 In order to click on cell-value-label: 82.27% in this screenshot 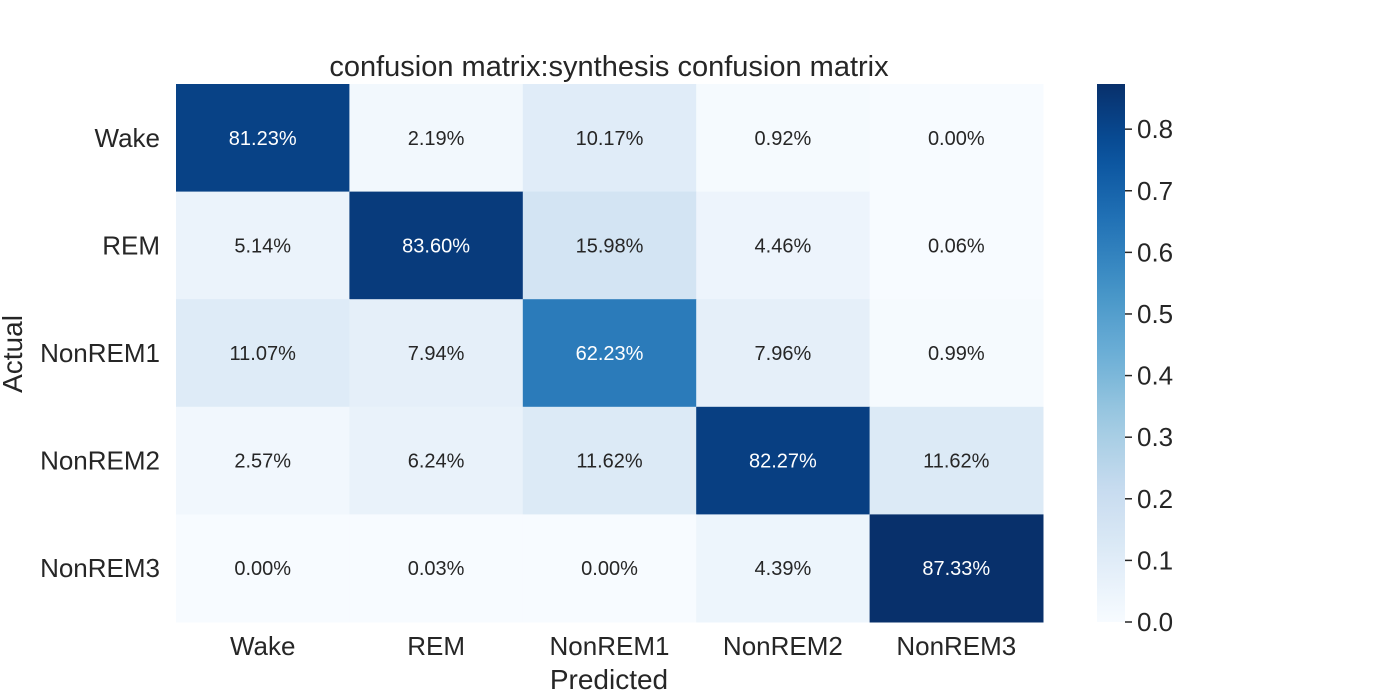, I will do `click(783, 462)`.